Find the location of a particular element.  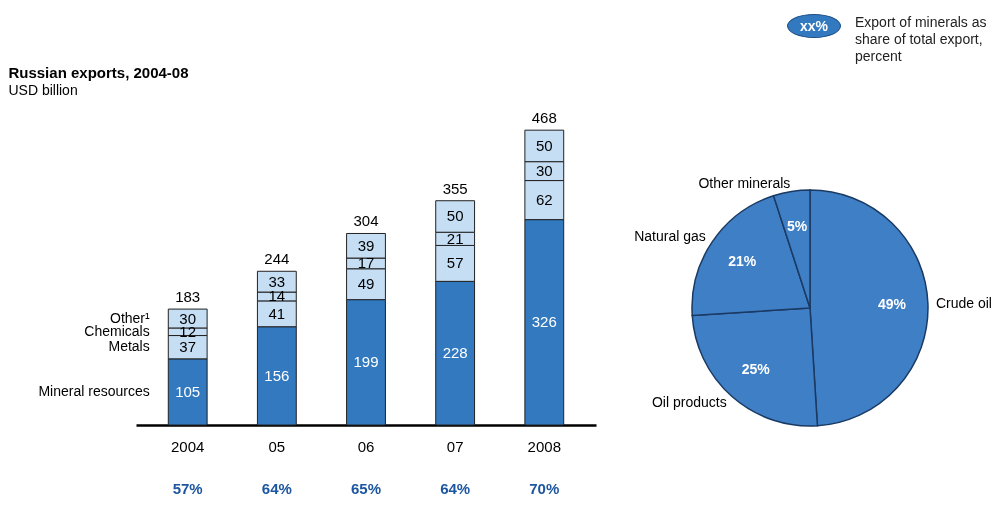

slice-label: Other minerals is located at coordinates (744, 182).